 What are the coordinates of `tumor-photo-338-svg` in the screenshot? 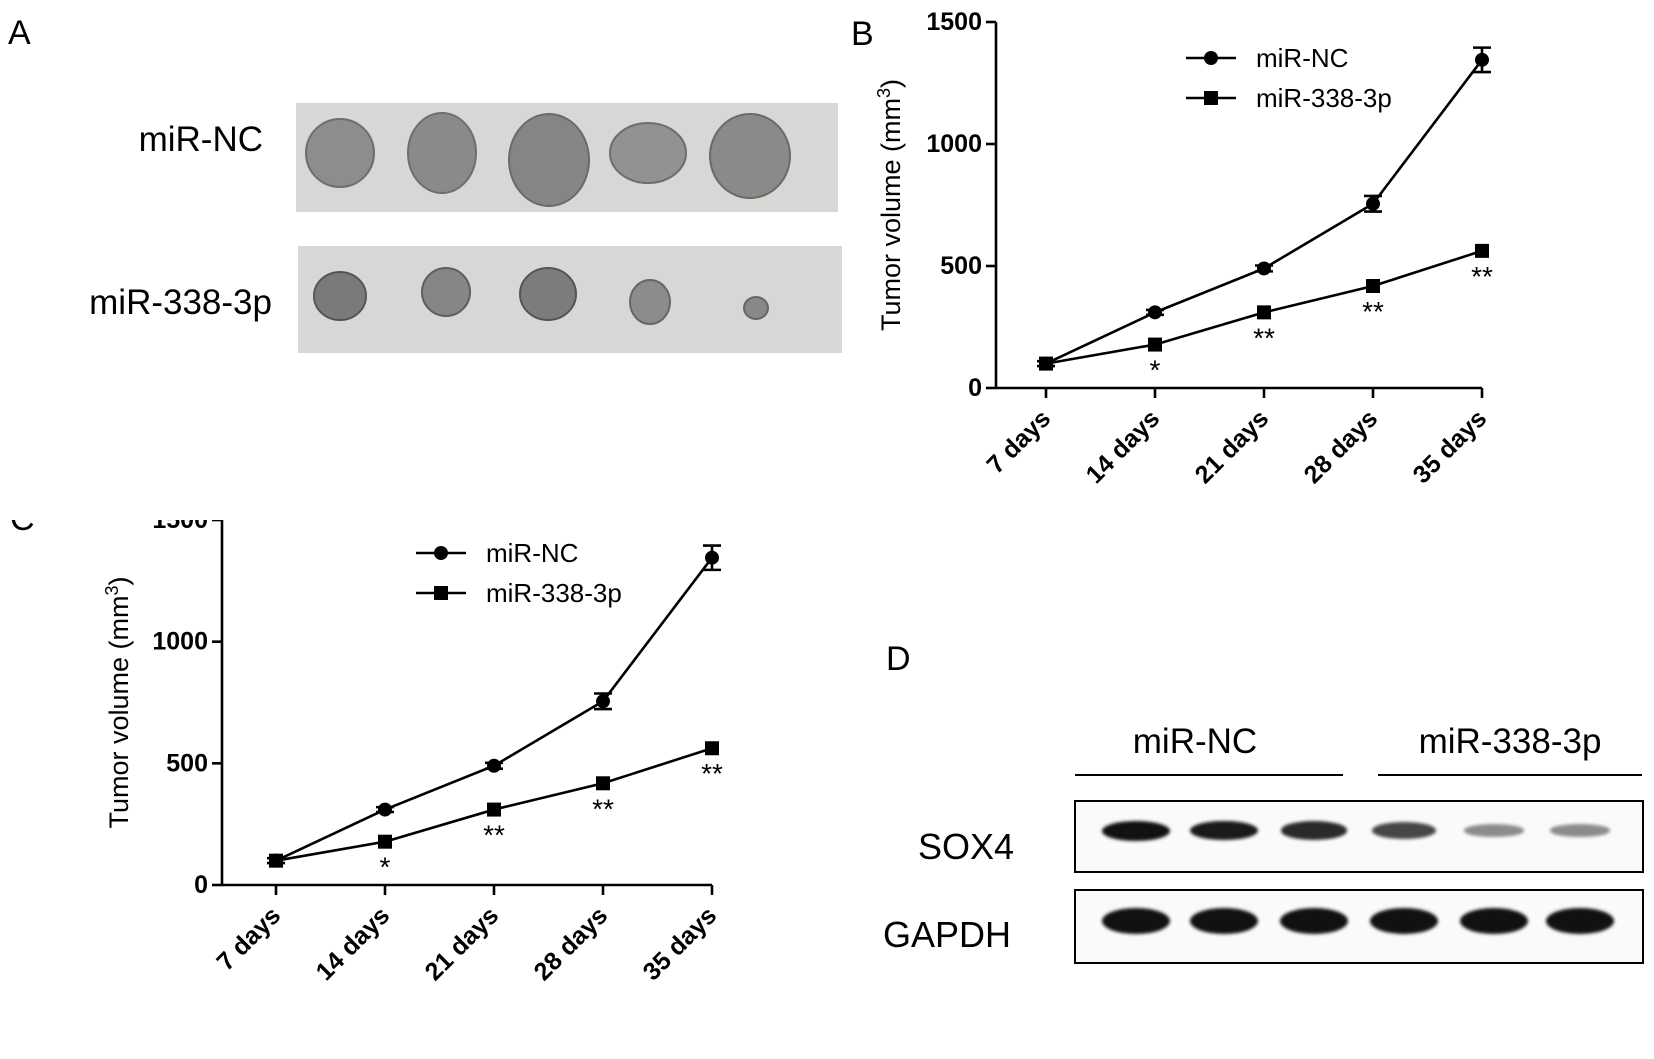 It's located at (541, 296).